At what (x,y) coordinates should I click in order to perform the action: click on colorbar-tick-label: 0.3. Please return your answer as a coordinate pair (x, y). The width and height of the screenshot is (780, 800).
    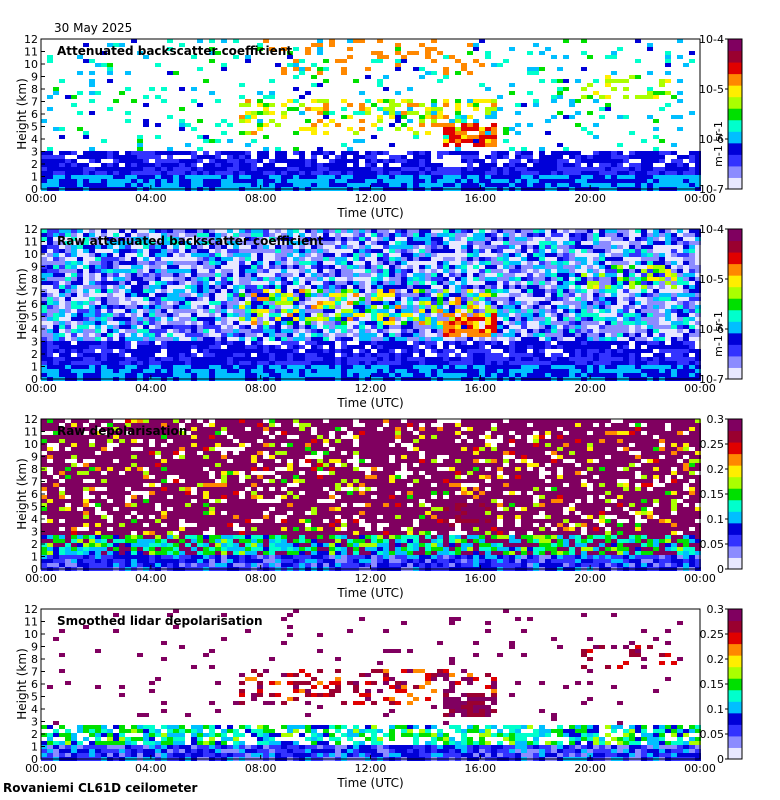
    Looking at the image, I should click on (716, 419).